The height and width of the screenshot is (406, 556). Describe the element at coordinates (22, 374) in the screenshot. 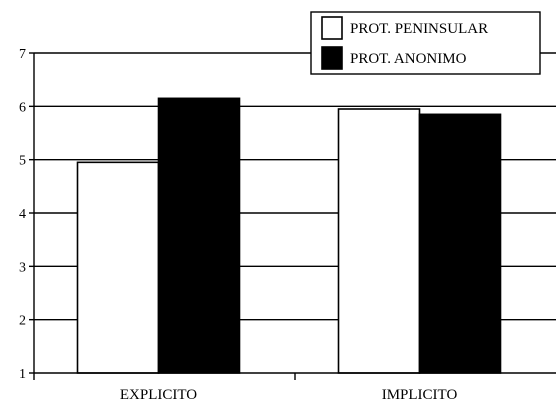

I see `y-tick-label: 1` at that location.